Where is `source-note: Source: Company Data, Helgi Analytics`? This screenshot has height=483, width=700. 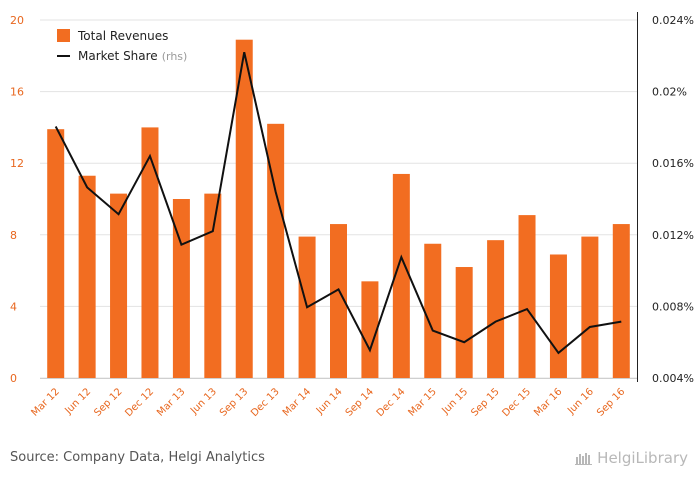
source-note: Source: Company Data, Helgi Analytics is located at coordinates (137, 457).